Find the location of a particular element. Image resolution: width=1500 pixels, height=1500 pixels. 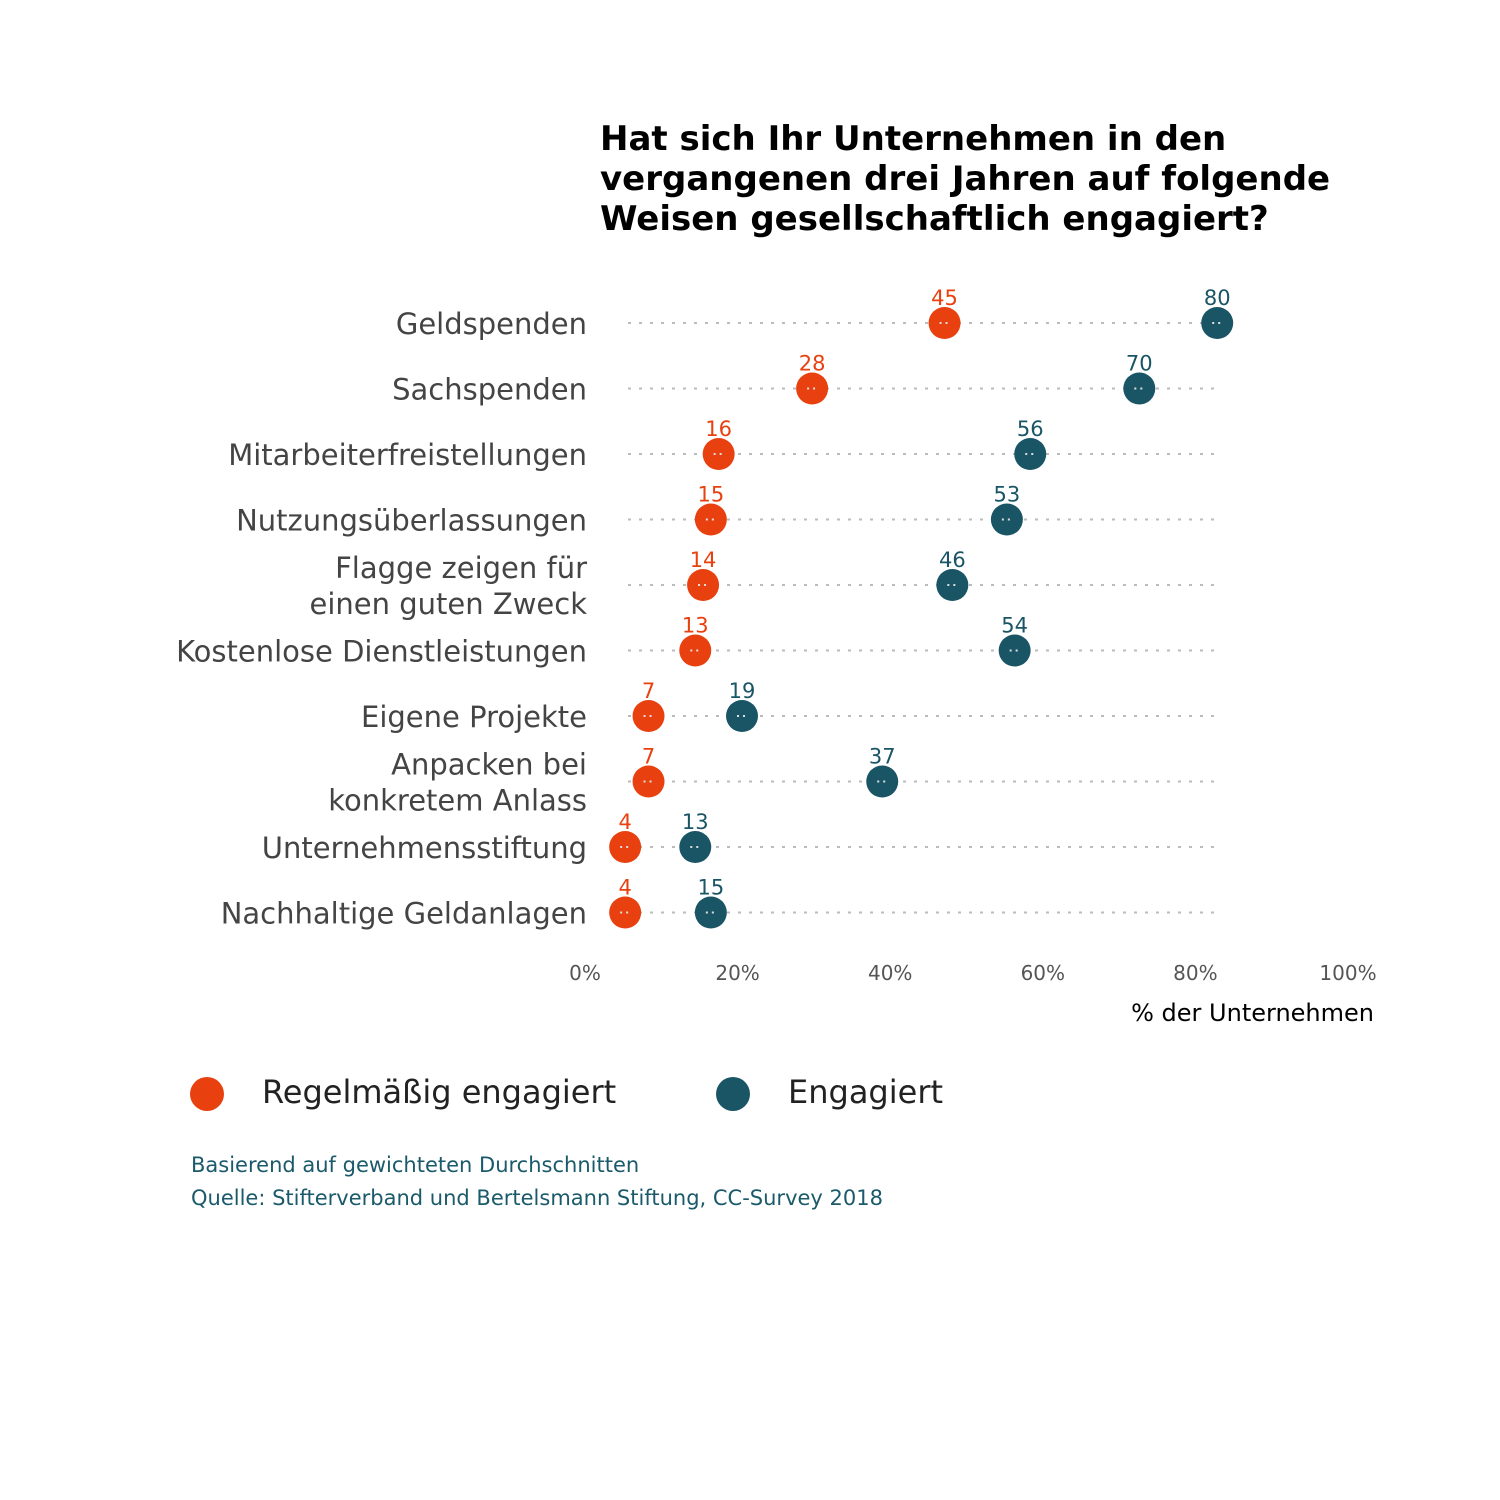

data-label: 14 is located at coordinates (703, 560).